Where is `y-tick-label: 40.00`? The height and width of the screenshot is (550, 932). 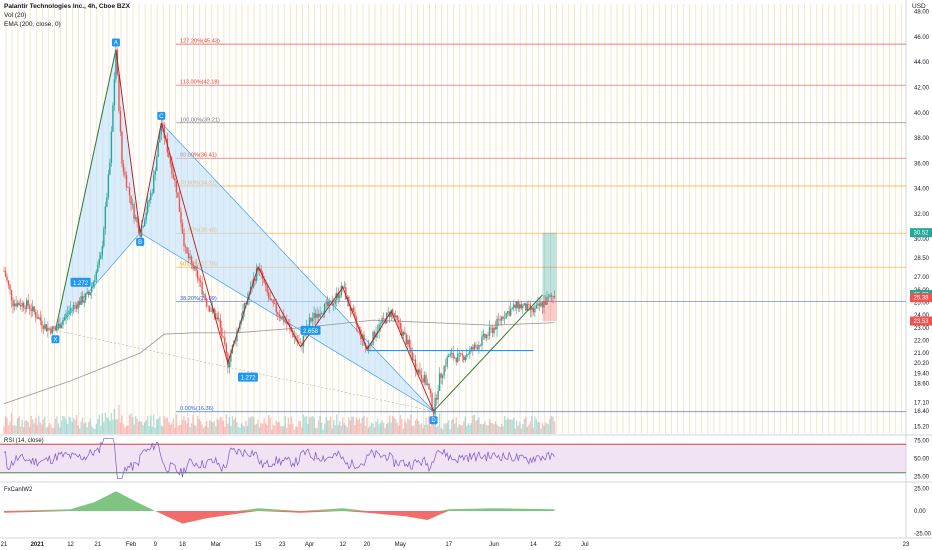 y-tick-label: 40.00 is located at coordinates (922, 114).